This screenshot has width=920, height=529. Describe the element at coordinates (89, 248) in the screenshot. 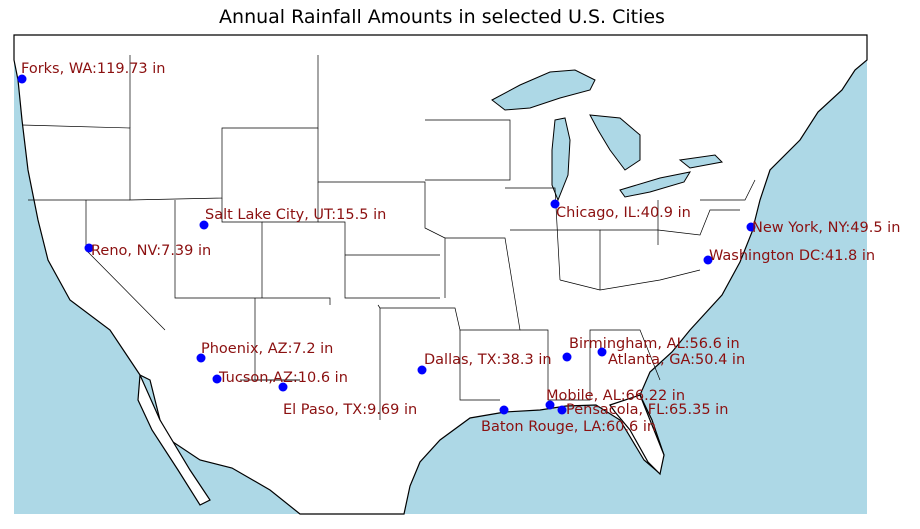

I see `city-marker-reno` at that location.